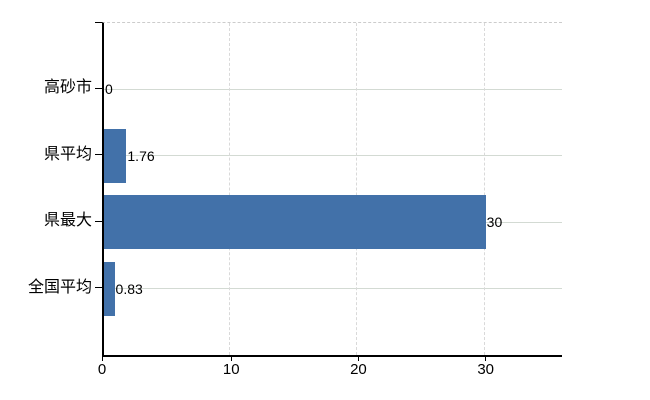 The width and height of the screenshot is (650, 400). I want to click on category-label-県最大: 県最大, so click(67, 221).